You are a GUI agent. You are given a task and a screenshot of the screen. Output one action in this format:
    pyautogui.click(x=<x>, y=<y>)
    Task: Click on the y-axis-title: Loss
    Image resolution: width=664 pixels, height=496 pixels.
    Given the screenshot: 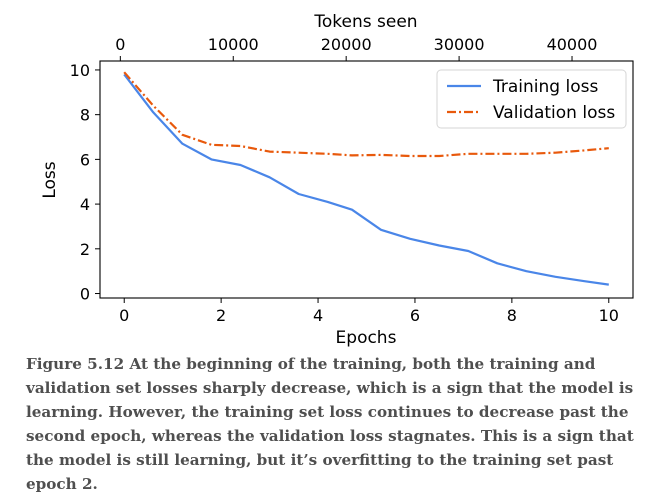 What is the action you would take?
    pyautogui.click(x=50, y=179)
    